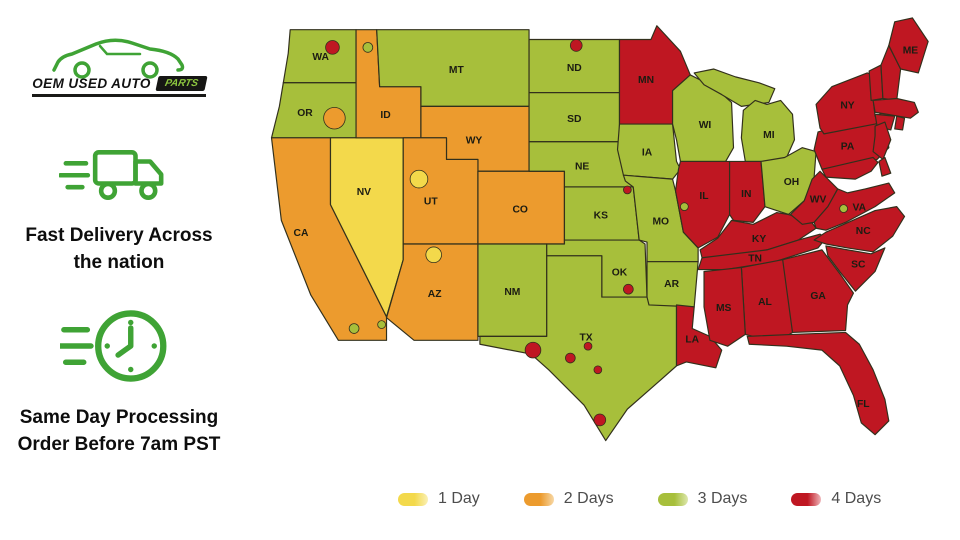  I want to click on state-IA, so click(649, 151).